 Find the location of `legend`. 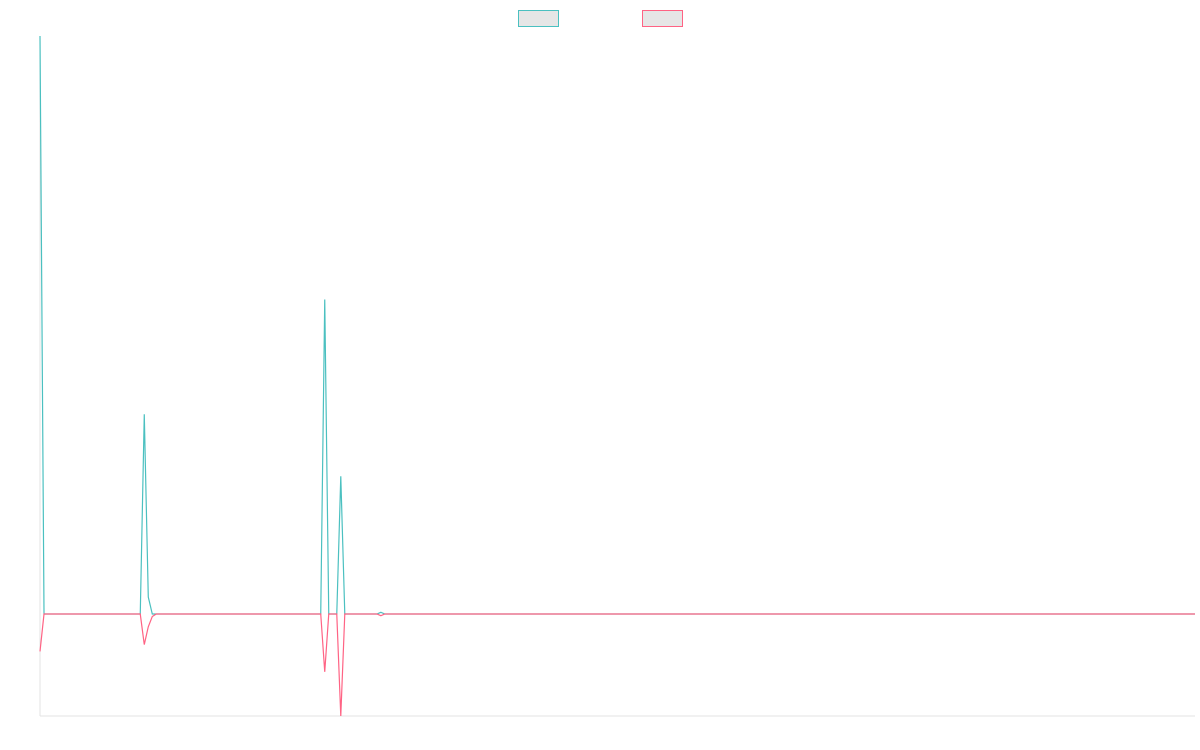

legend is located at coordinates (600, 18).